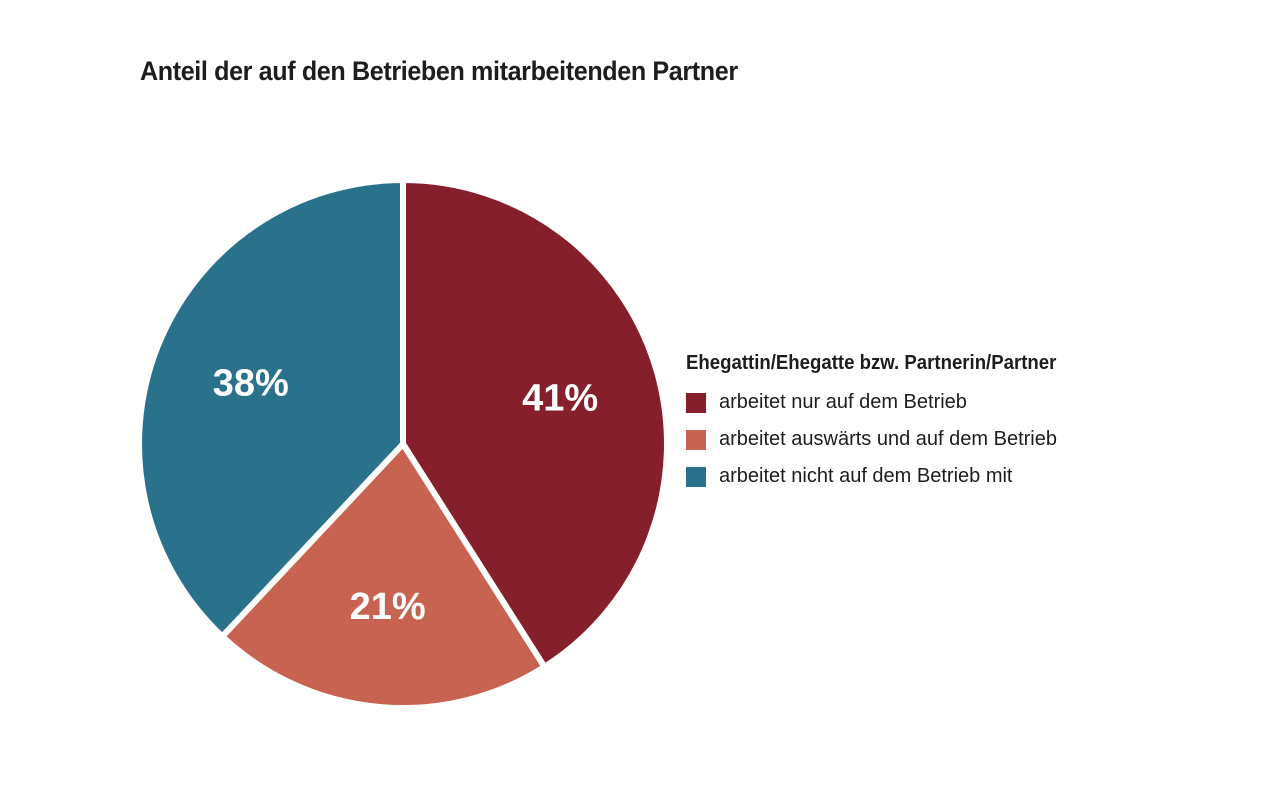 The image size is (1280, 801). Describe the element at coordinates (388, 607) in the screenshot. I see `pie-slice-value-label: 21%` at that location.